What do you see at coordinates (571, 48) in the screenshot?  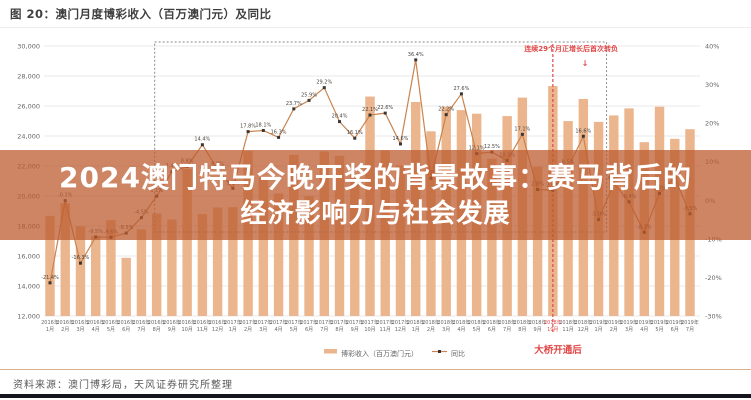 I see `streak-note-label: 连续29个月正增长后首次转负` at bounding box center [571, 48].